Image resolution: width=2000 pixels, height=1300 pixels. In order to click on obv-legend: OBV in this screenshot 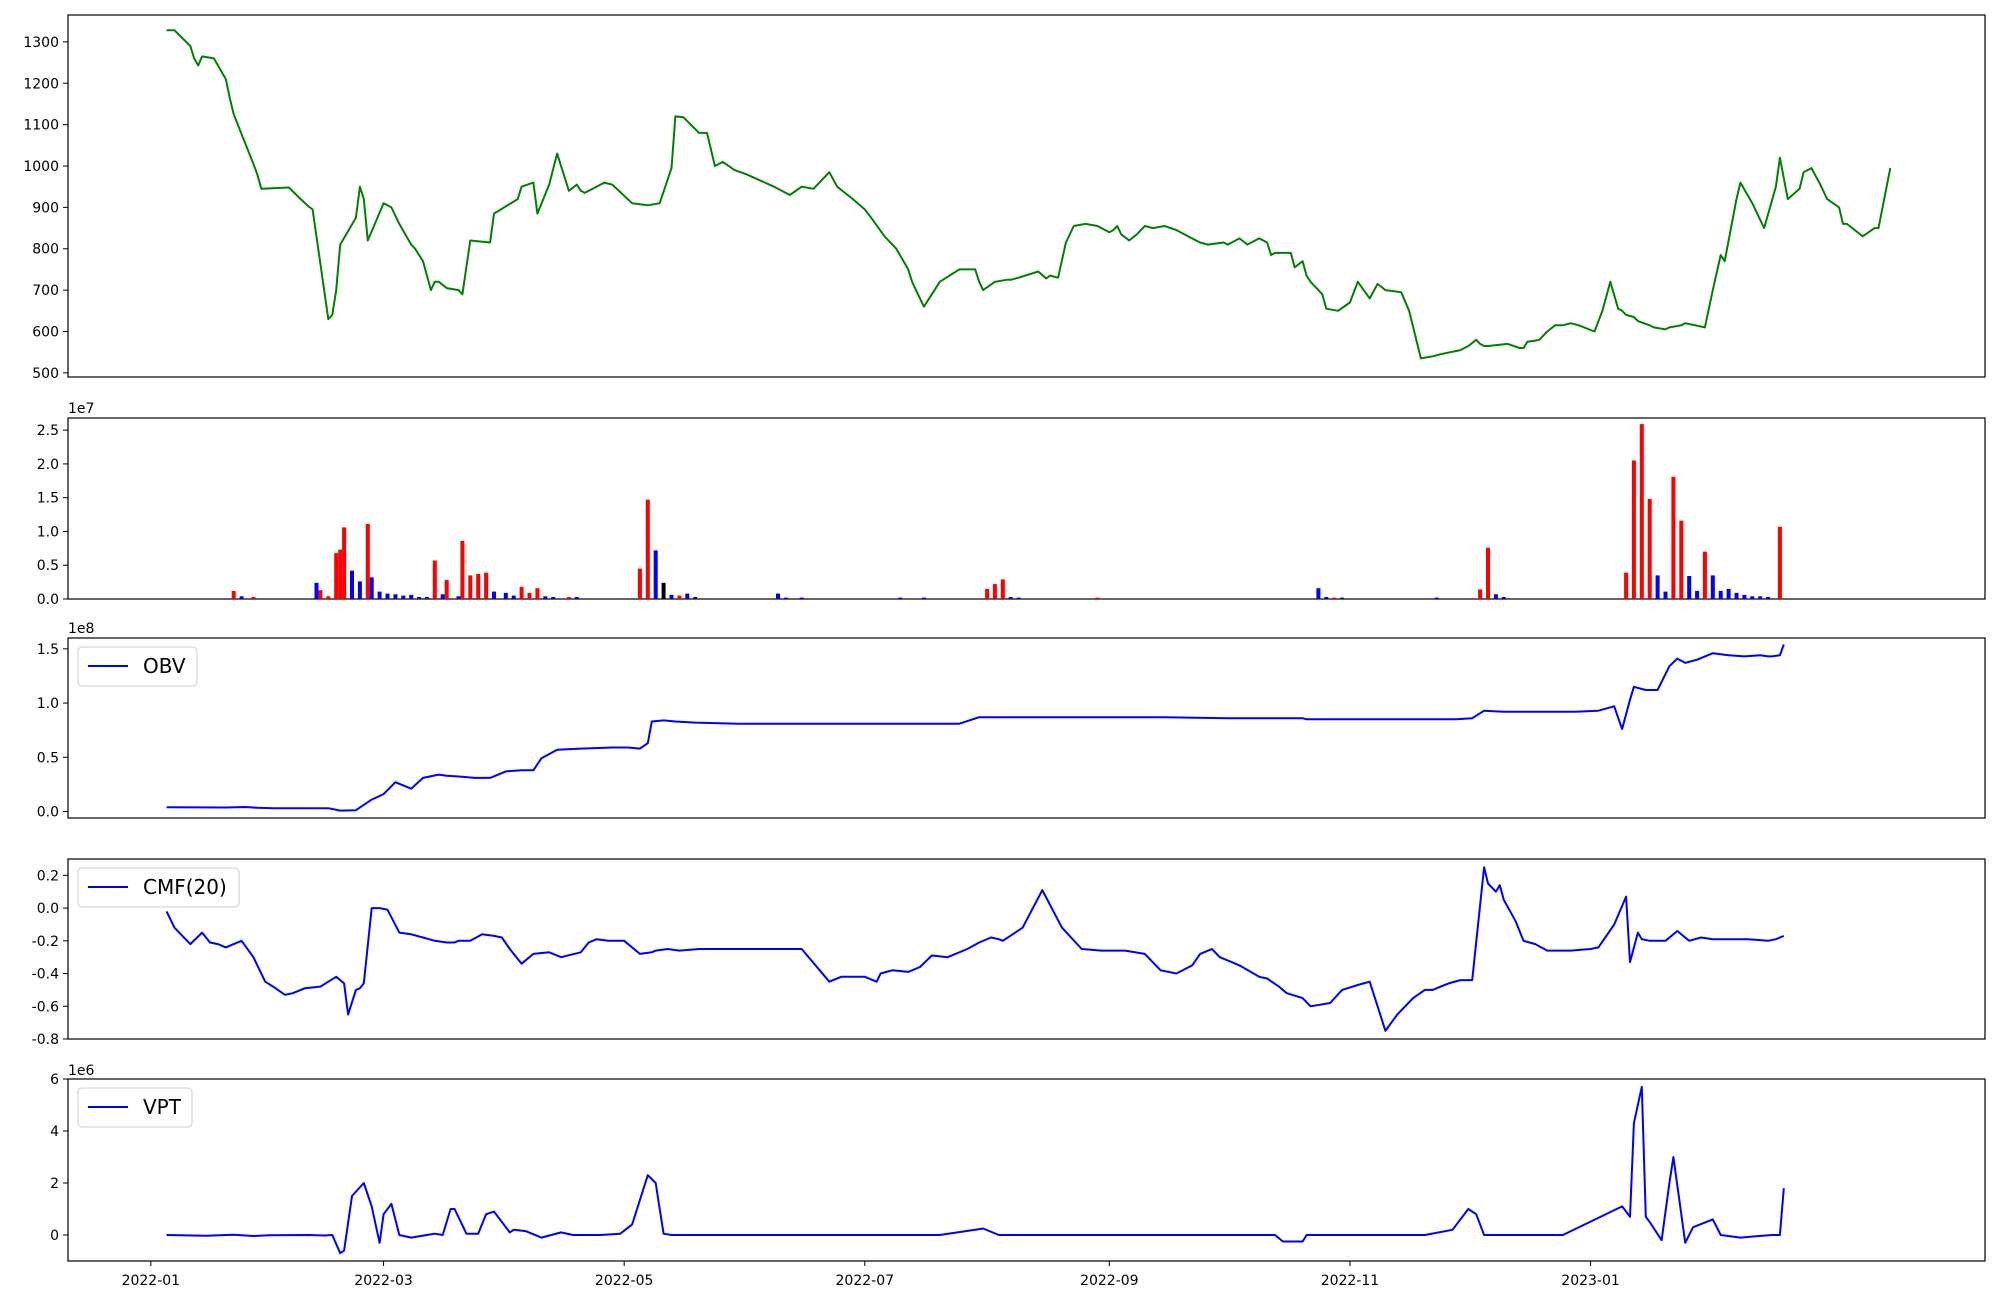, I will do `click(137, 666)`.